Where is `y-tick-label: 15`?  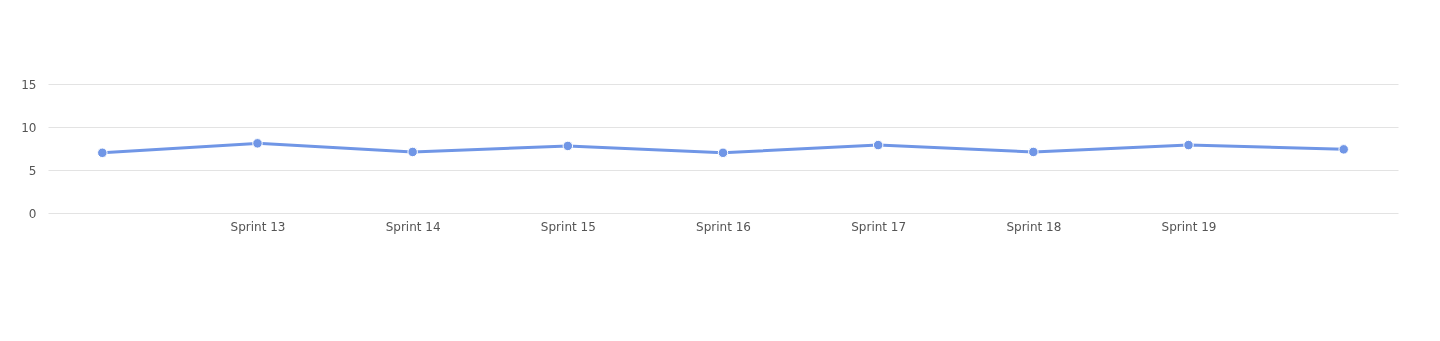
y-tick-label: 15 is located at coordinates (29, 84).